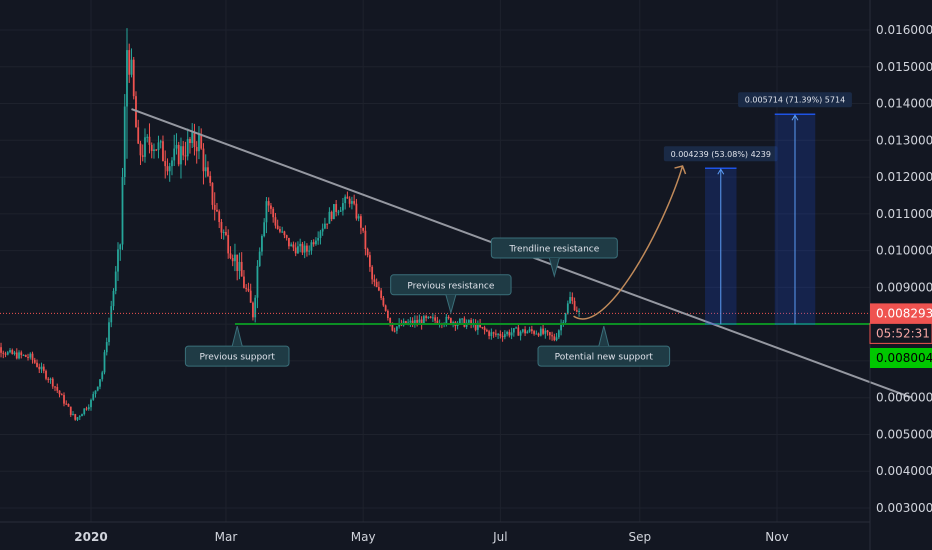 This screenshot has height=550, width=932. What do you see at coordinates (904, 177) in the screenshot?
I see `y-tick-label: 0.012000` at bounding box center [904, 177].